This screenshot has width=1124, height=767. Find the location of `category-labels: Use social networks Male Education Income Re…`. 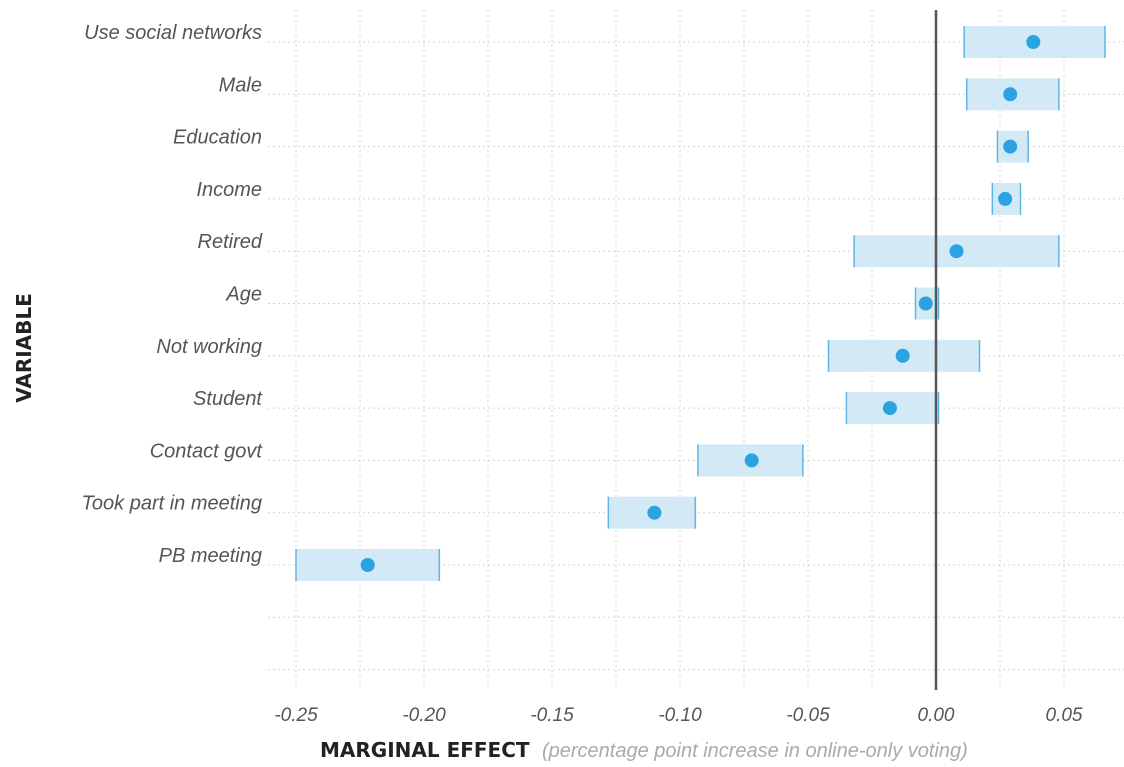

category-labels: Use social networks Male Education Income Re… is located at coordinates (173, 294).